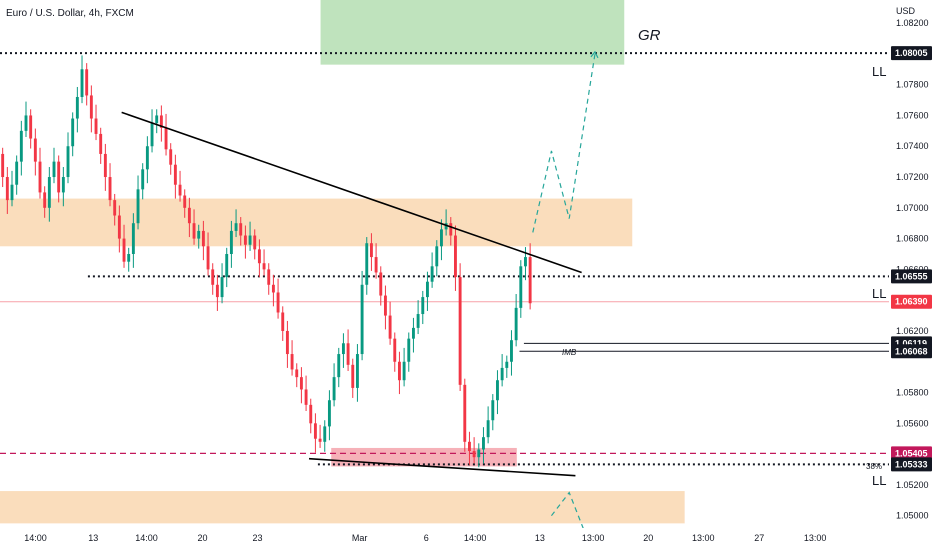  I want to click on currency-label: USD, so click(906, 11).